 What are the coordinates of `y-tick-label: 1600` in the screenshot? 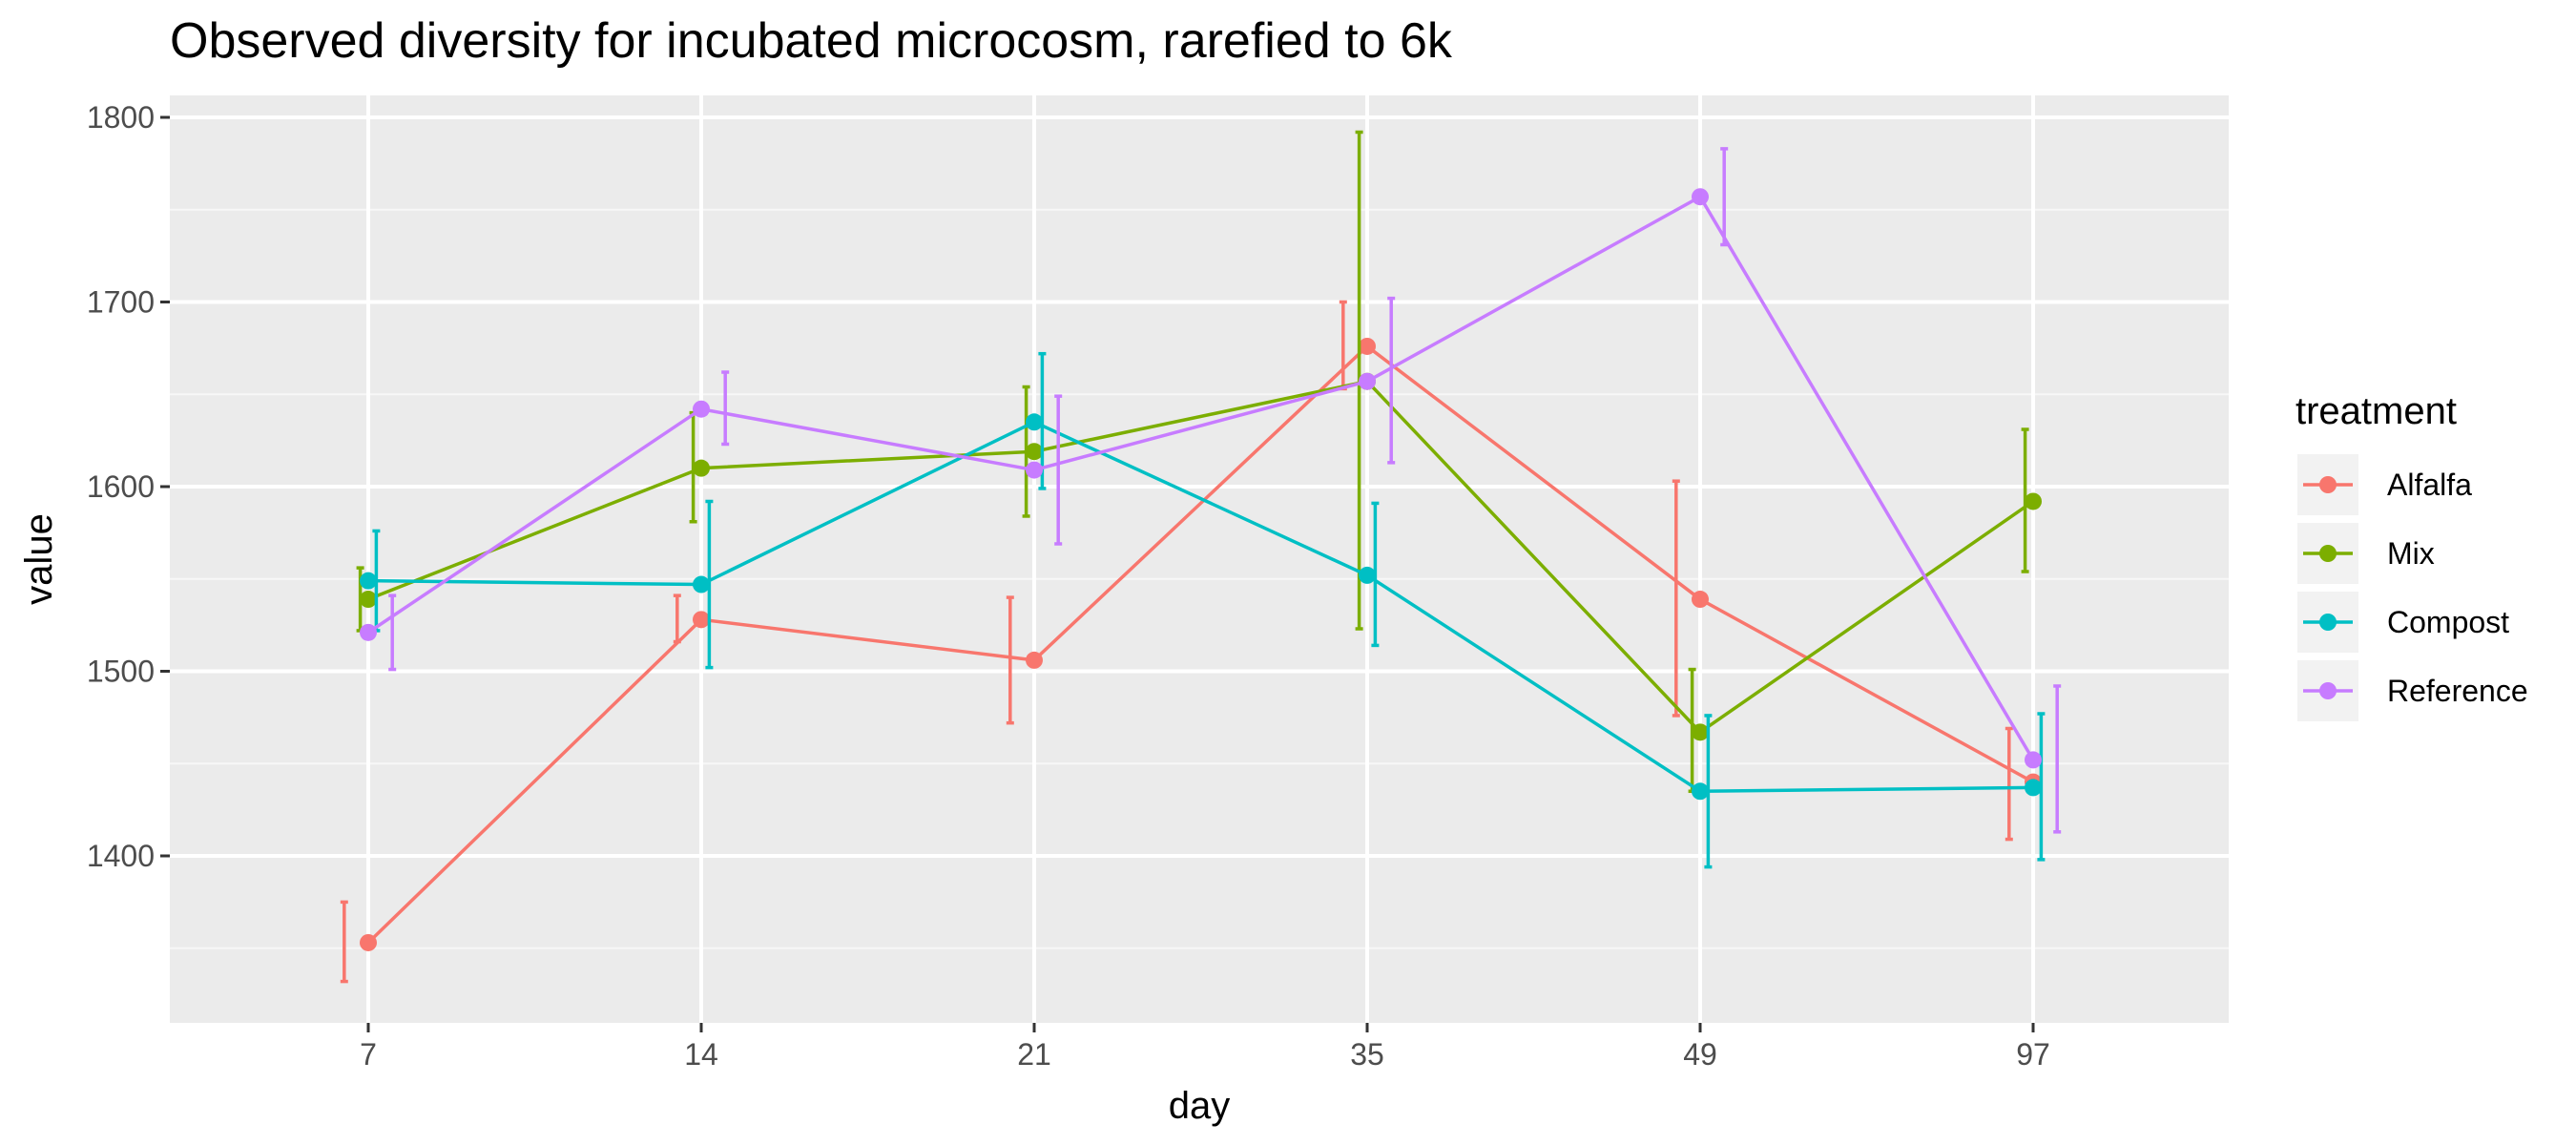 It's located at (121, 486).